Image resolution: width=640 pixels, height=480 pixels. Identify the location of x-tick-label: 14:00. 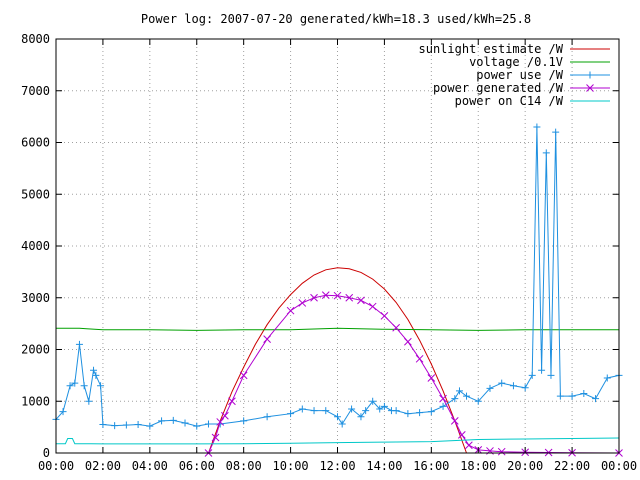
(384, 466).